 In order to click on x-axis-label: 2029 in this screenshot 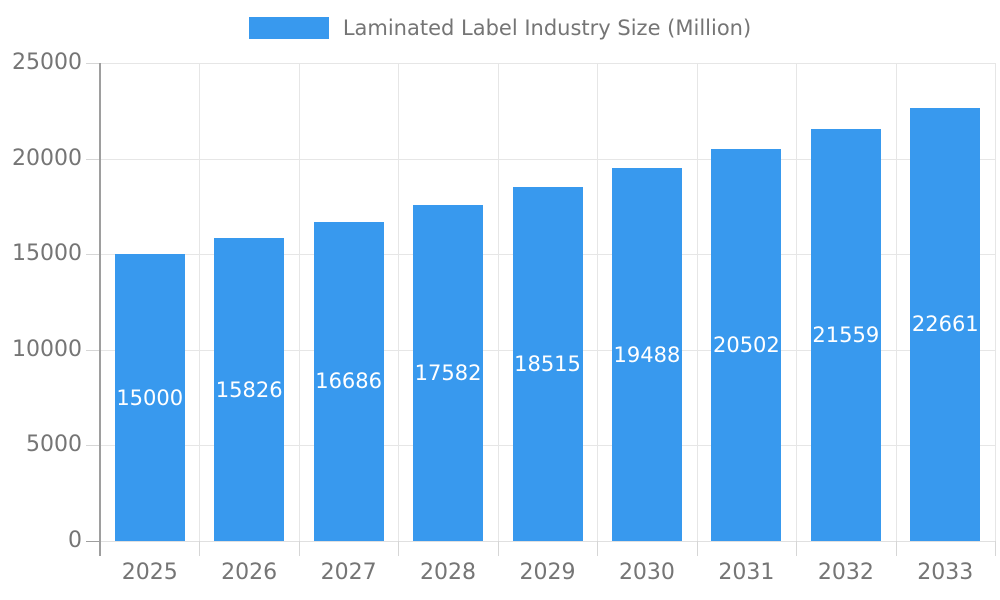, I will do `click(547, 572)`.